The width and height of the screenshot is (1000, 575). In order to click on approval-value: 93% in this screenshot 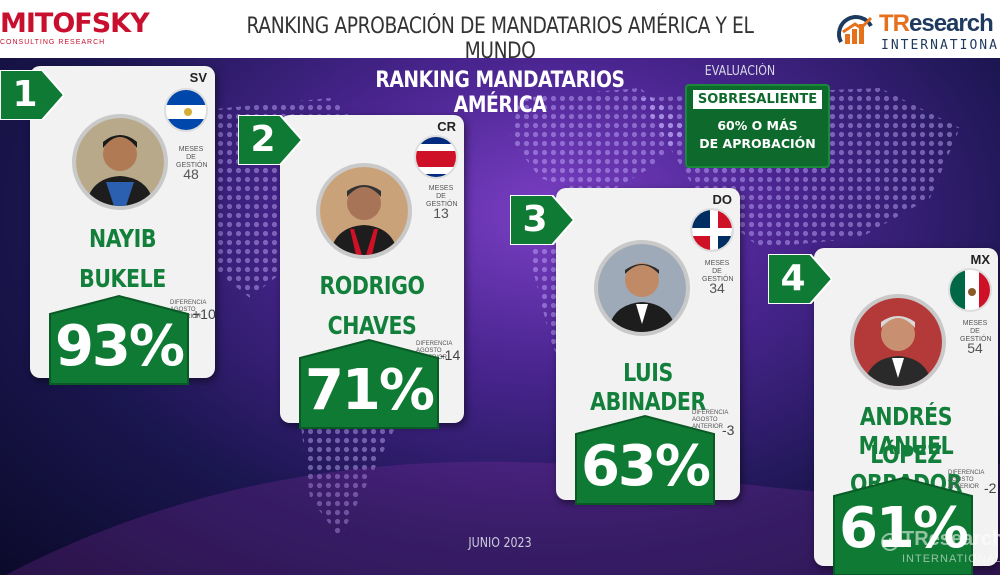, I will do `click(119, 346)`.